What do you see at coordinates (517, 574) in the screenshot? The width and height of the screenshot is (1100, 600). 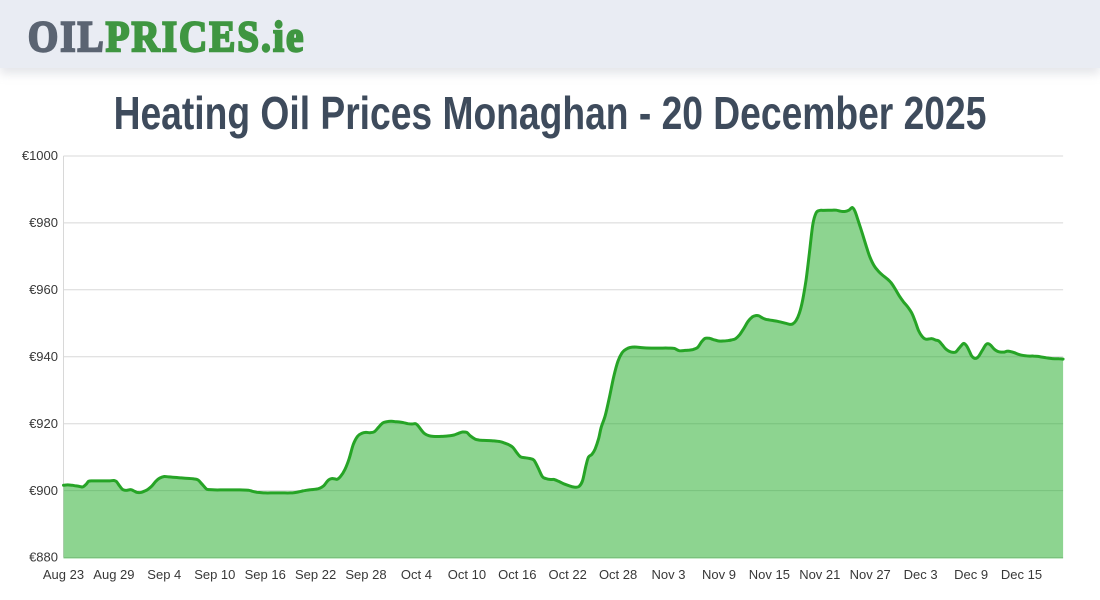 I see `svg-text: Oct 16` at bounding box center [517, 574].